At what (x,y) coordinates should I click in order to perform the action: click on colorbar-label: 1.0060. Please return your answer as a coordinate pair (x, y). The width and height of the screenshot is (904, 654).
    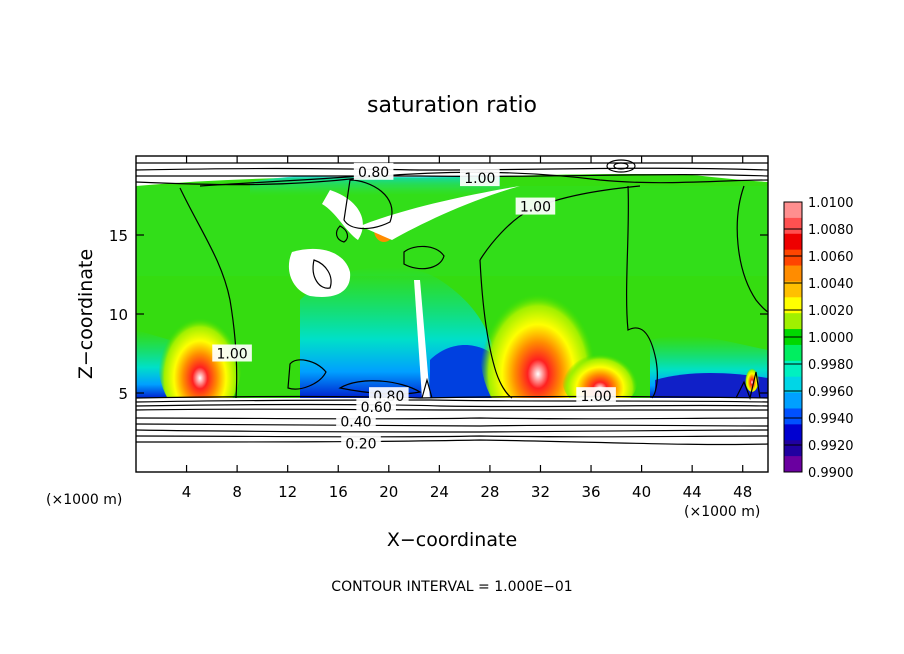
    Looking at the image, I should click on (831, 257).